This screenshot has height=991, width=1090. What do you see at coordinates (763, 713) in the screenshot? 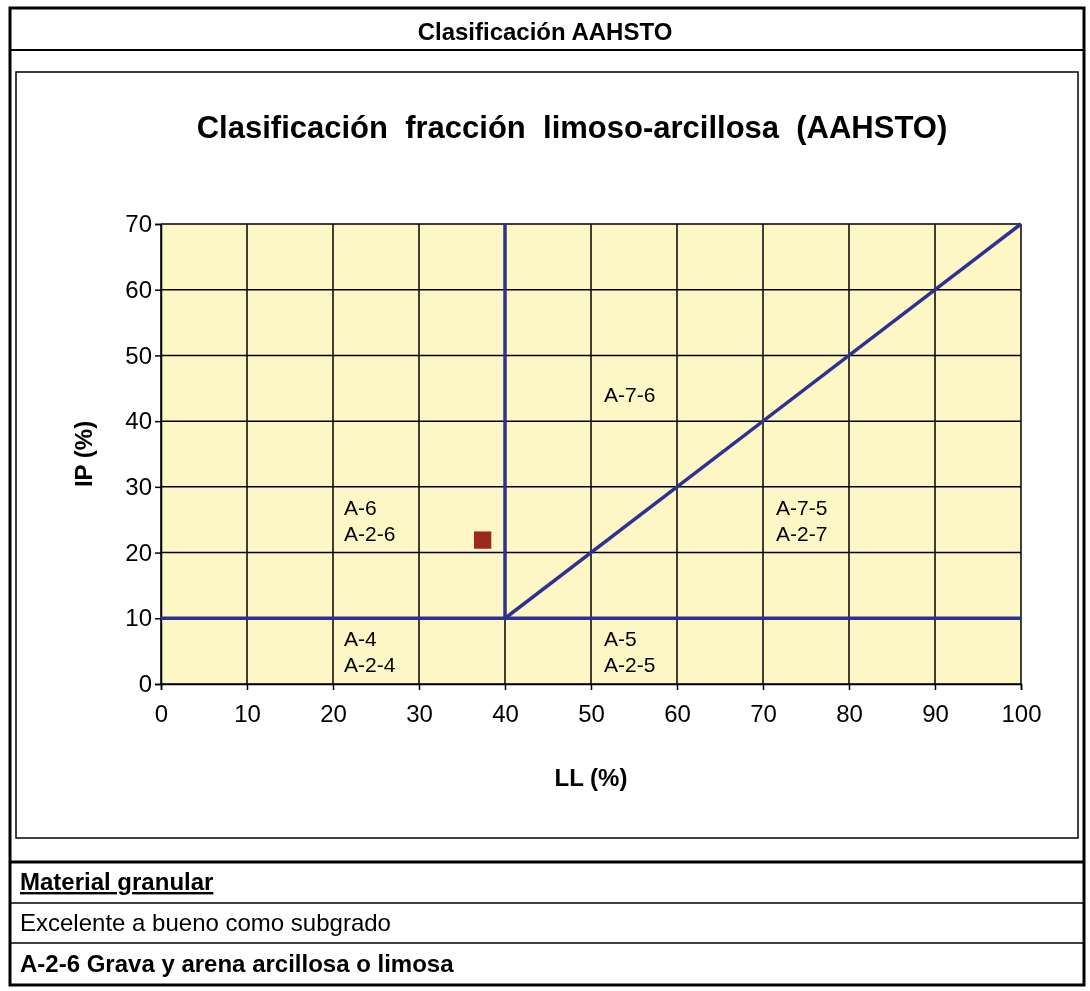
I see `x-tick-label: 70` at bounding box center [763, 713].